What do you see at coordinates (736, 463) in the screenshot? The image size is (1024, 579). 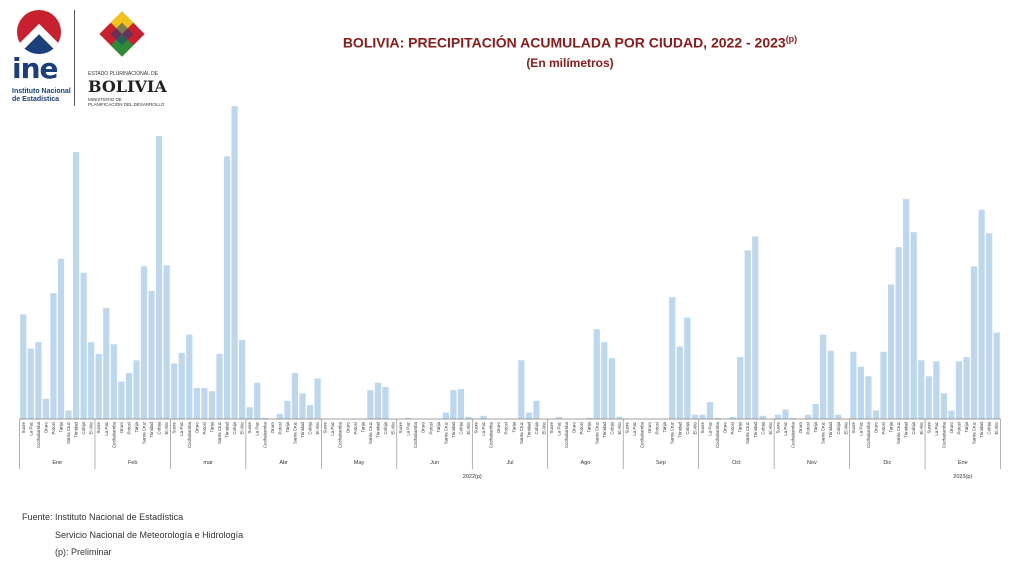 I see `month-label: Oct` at bounding box center [736, 463].